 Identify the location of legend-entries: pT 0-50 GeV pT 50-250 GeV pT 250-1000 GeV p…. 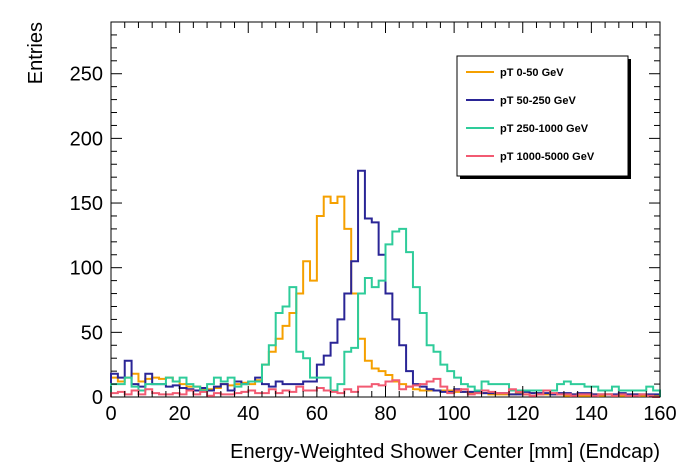
(530, 115).